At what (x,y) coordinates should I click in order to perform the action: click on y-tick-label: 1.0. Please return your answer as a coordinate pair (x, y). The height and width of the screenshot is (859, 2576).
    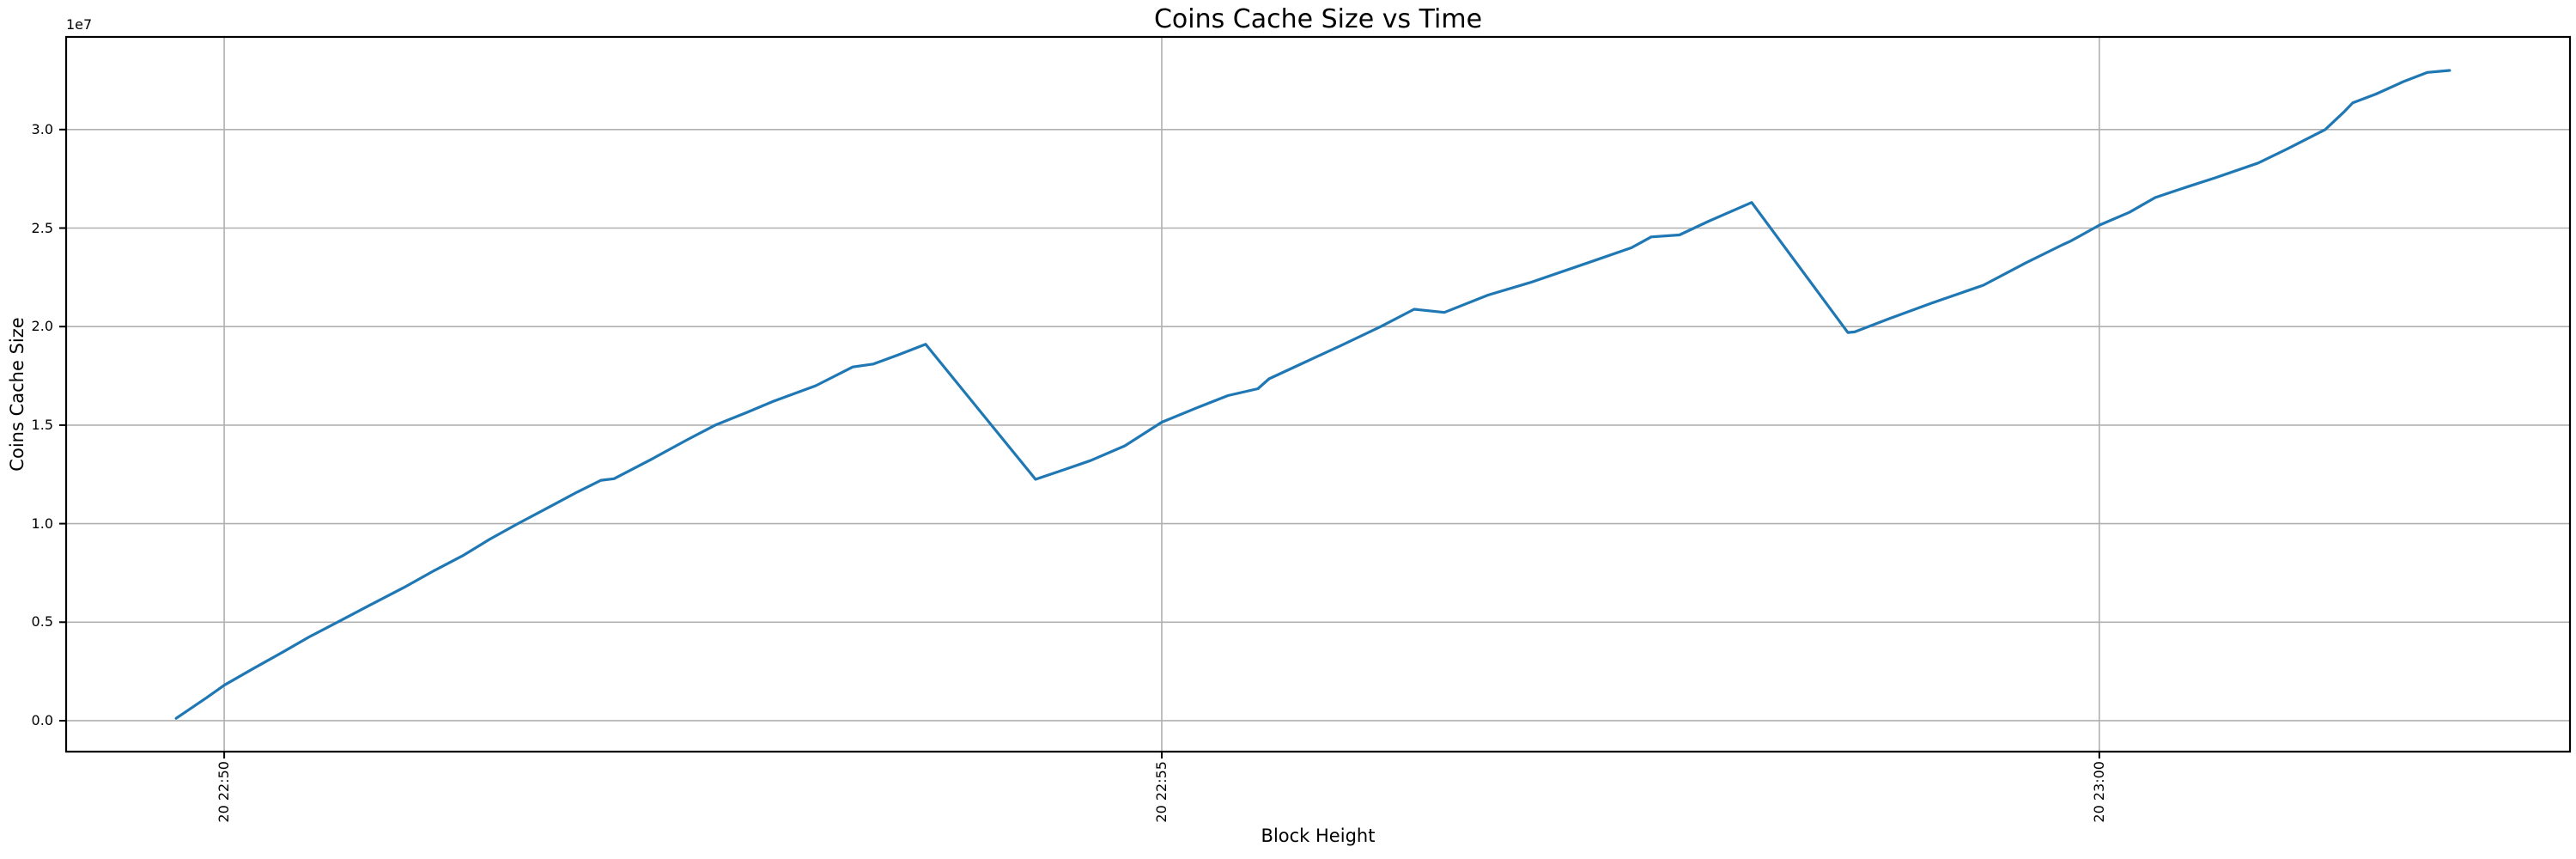
    Looking at the image, I should click on (42, 523).